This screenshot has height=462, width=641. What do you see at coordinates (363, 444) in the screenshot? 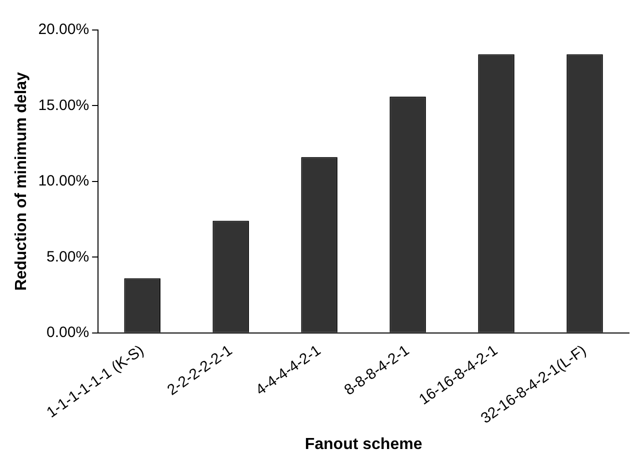
I see `x-axis-title: Fanout scheme` at bounding box center [363, 444].